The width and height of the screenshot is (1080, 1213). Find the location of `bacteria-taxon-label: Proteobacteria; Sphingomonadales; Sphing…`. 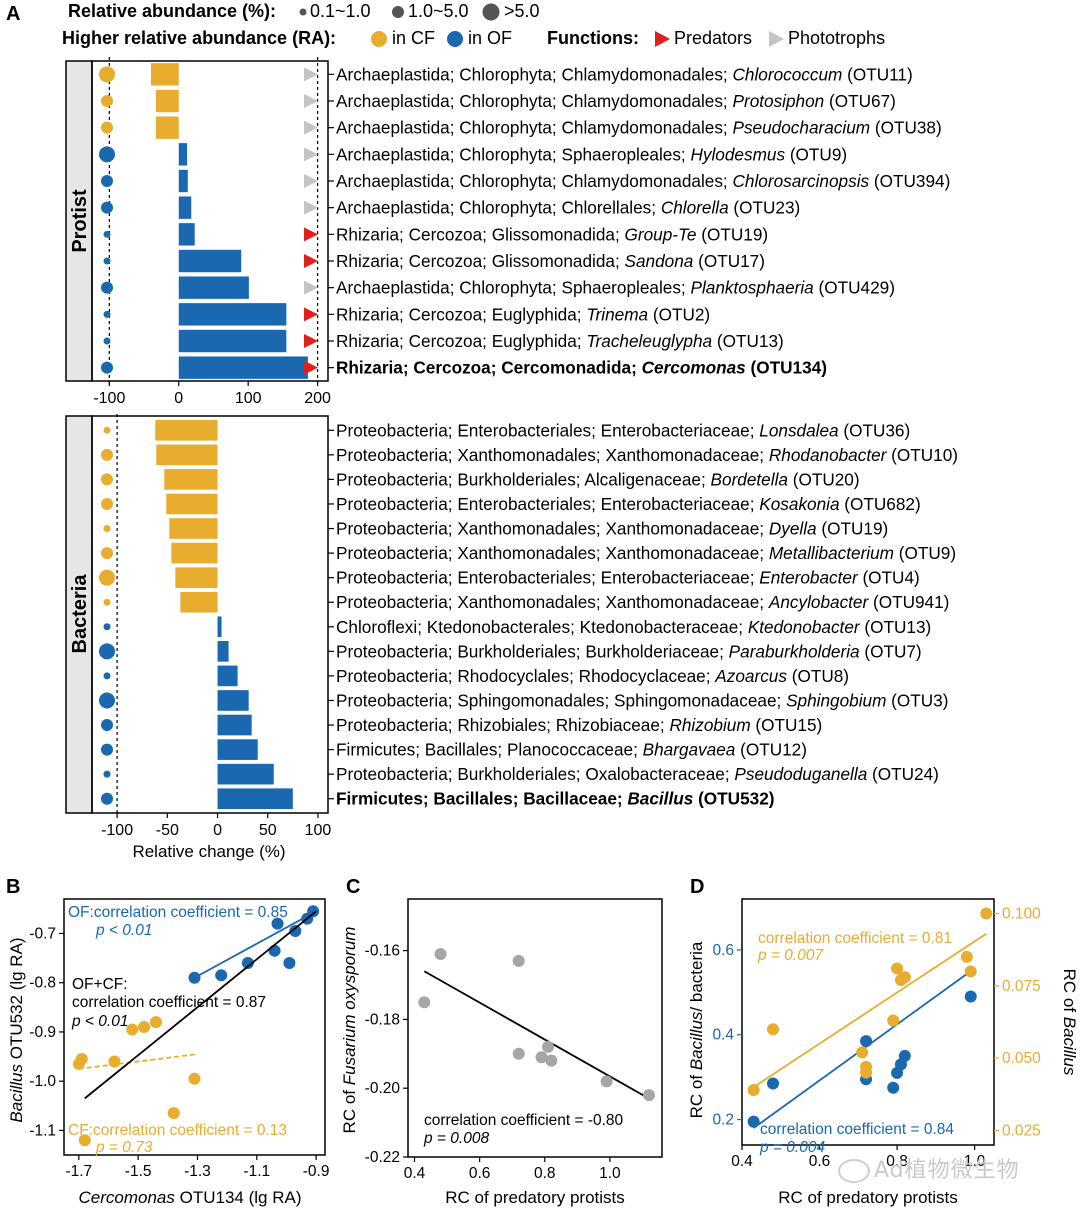

bacteria-taxon-label: Proteobacteria; Sphingomonadales; Sphing… is located at coordinates (642, 700).